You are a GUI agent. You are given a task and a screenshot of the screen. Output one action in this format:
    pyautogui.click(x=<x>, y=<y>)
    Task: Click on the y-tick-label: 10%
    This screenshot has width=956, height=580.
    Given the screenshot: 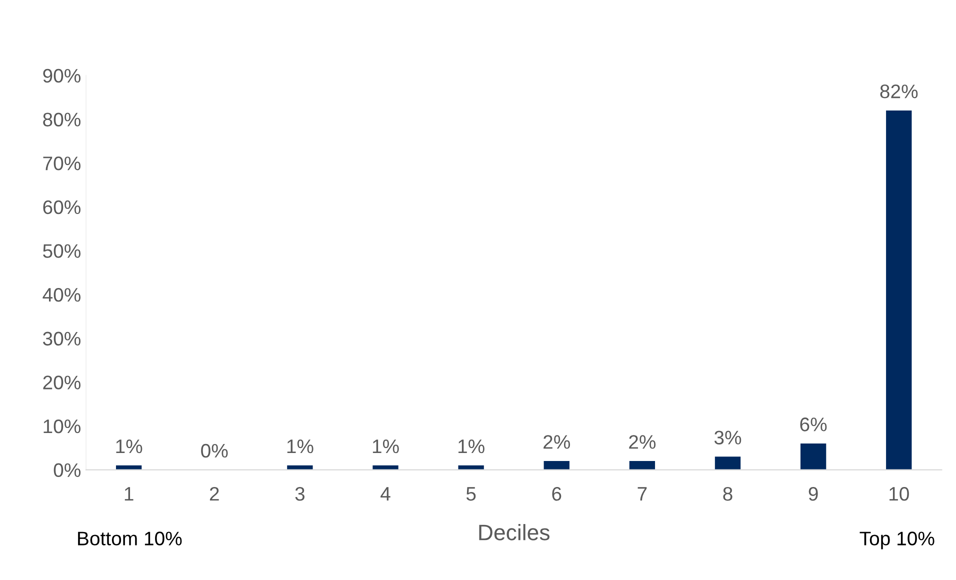 What is the action you would take?
    pyautogui.click(x=62, y=426)
    